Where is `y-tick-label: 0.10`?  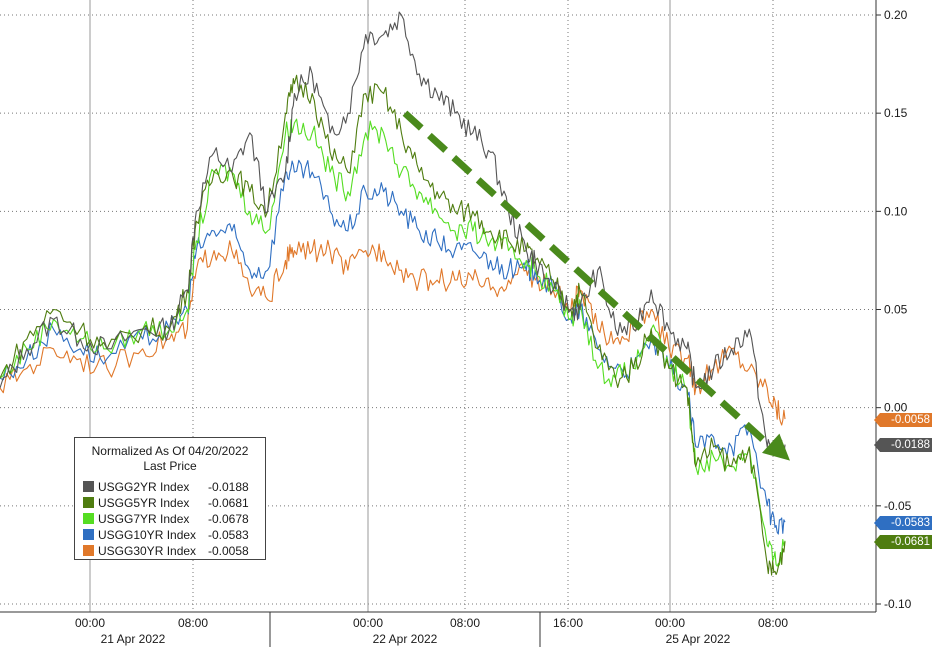 y-tick-label: 0.10 is located at coordinates (896, 211).